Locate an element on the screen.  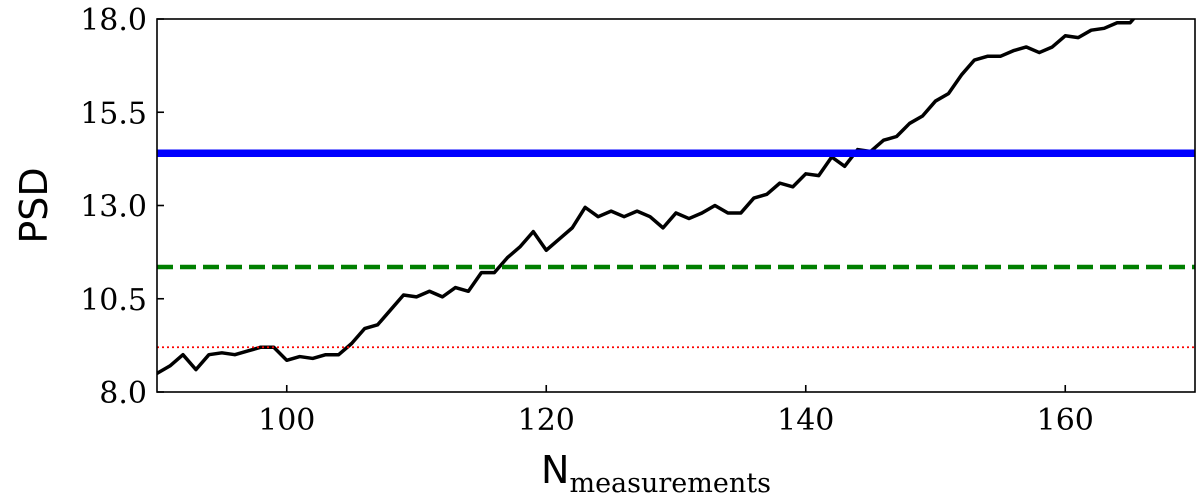
y-tick-label: 15.5 is located at coordinates (113, 113).